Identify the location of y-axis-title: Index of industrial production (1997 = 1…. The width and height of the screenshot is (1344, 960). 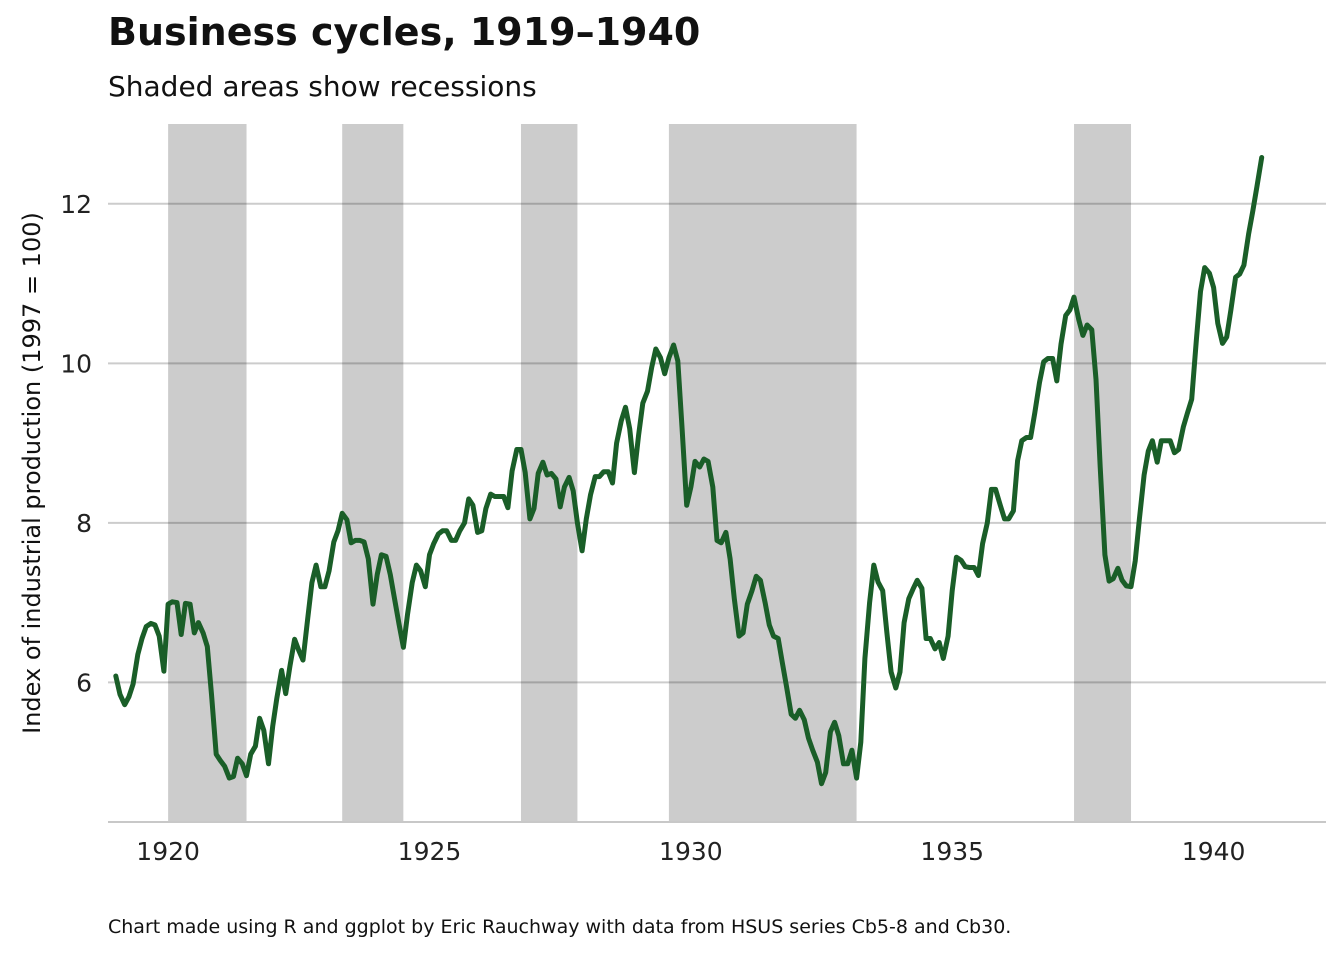
(32, 473).